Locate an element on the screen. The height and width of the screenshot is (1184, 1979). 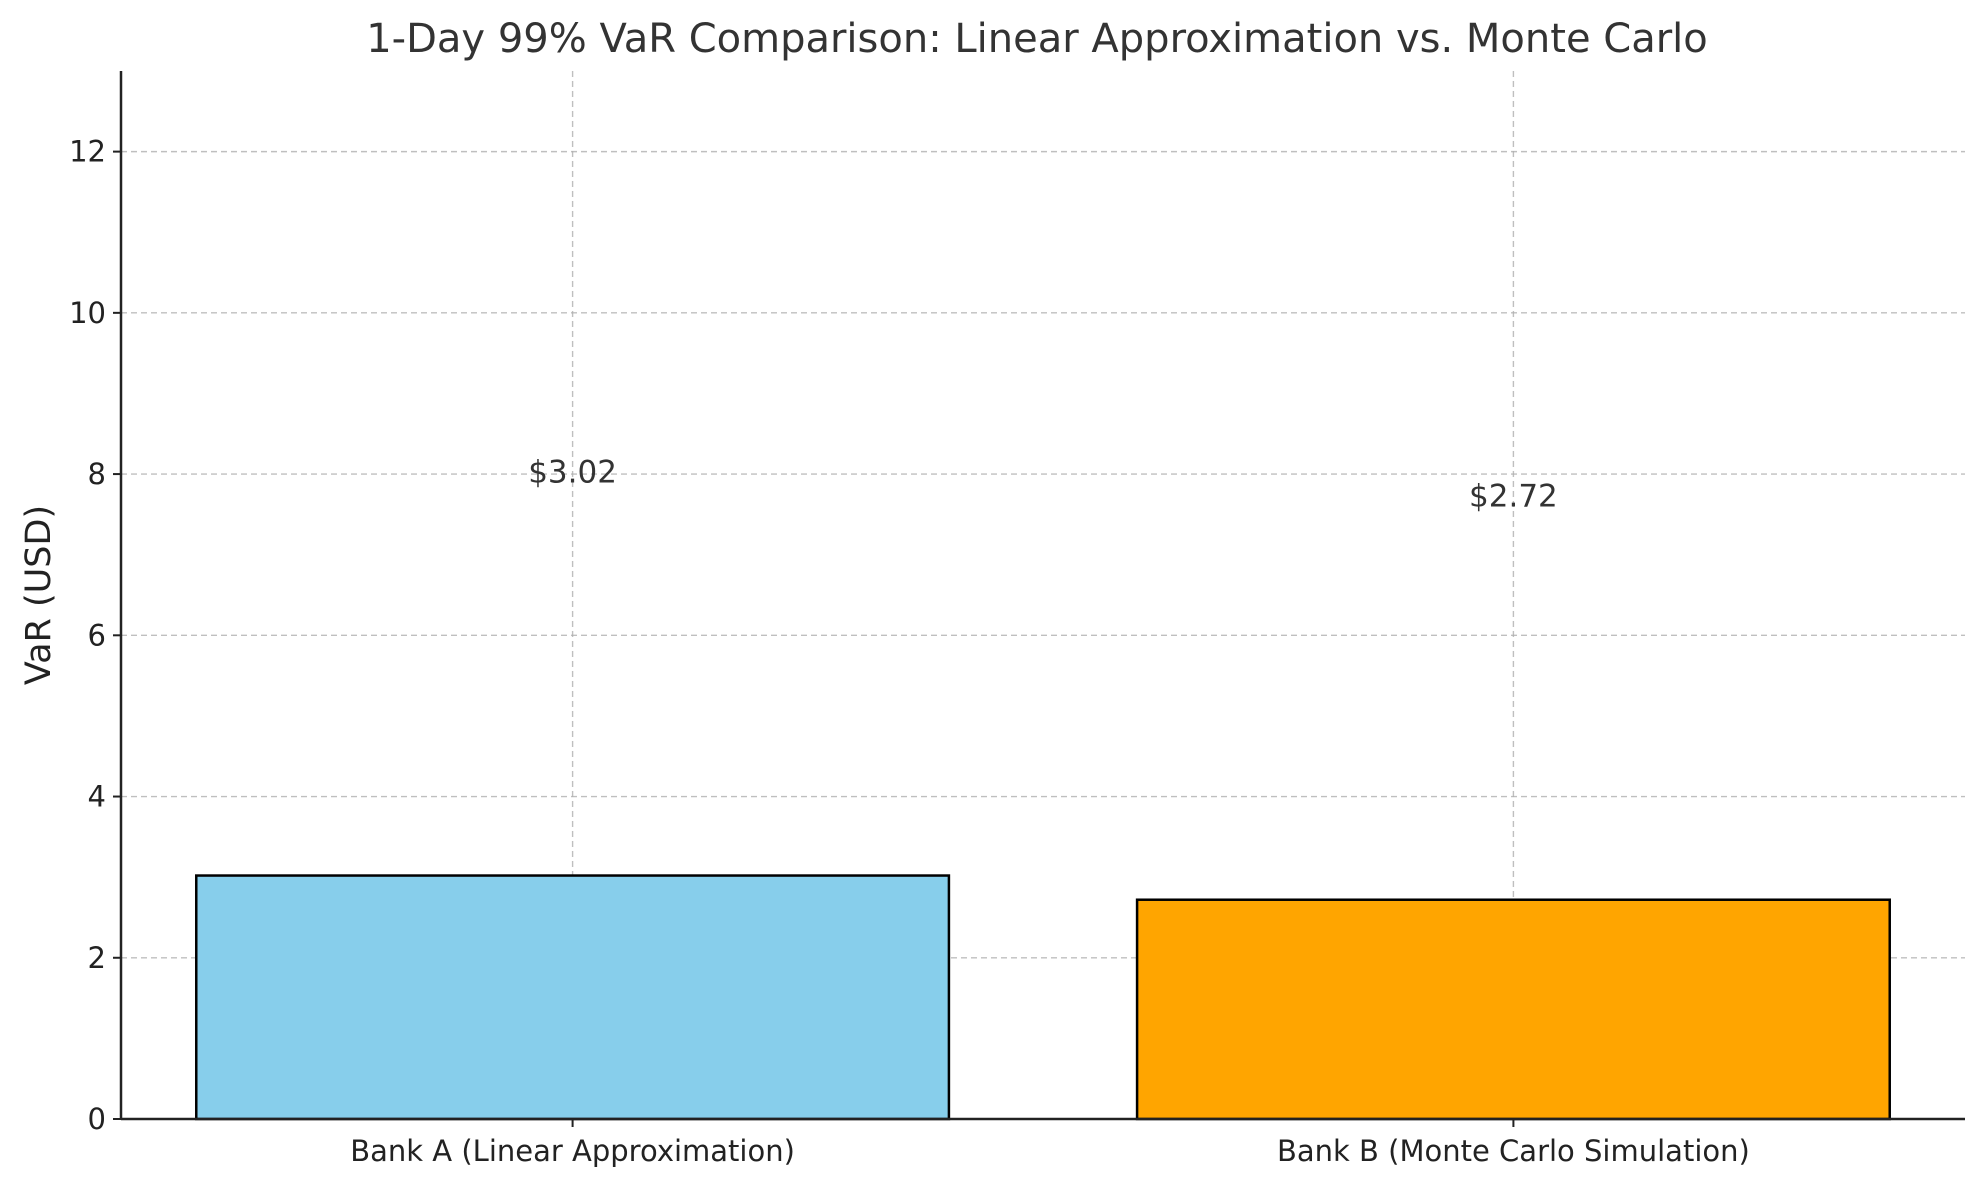
data-label: $2.72 is located at coordinates (1513, 497).